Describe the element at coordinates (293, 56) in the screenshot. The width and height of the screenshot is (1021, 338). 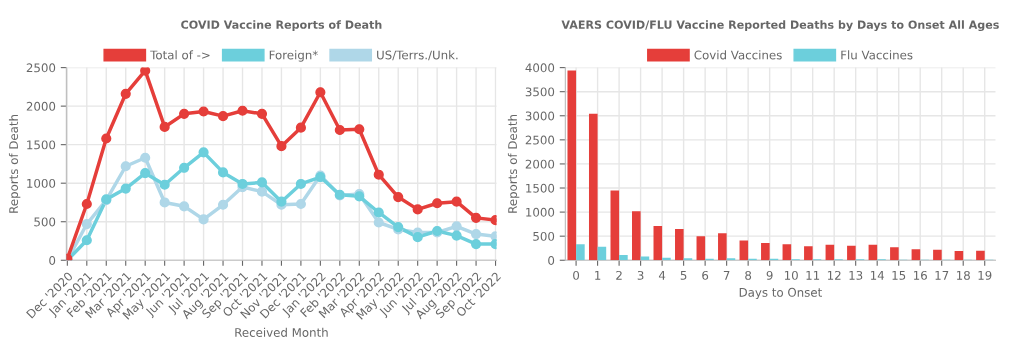
I see `legend-label: Foreign*` at that location.